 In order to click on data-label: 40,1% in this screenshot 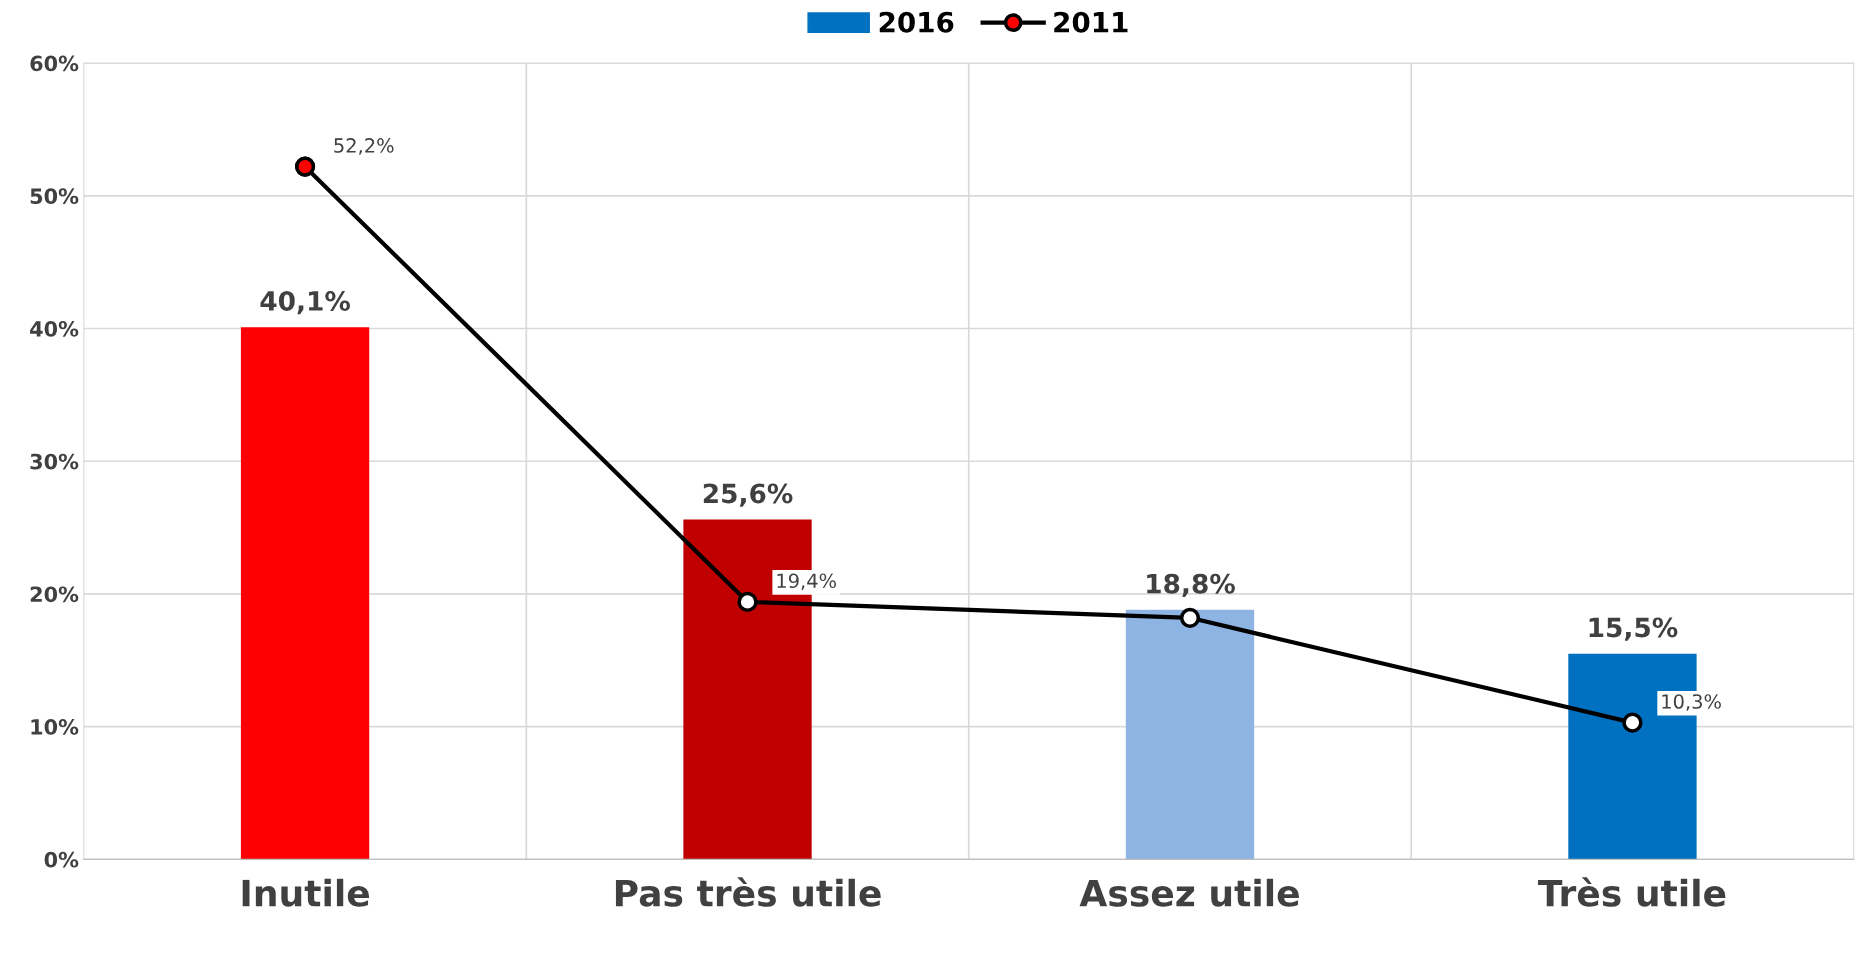, I will do `click(305, 303)`.